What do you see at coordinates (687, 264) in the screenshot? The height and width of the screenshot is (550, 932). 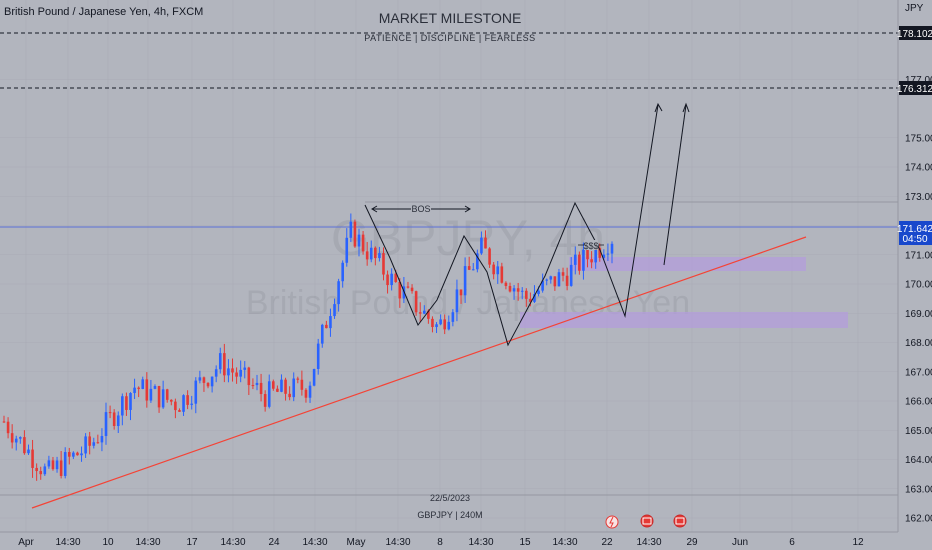 I see `demand-zone-upper` at bounding box center [687, 264].